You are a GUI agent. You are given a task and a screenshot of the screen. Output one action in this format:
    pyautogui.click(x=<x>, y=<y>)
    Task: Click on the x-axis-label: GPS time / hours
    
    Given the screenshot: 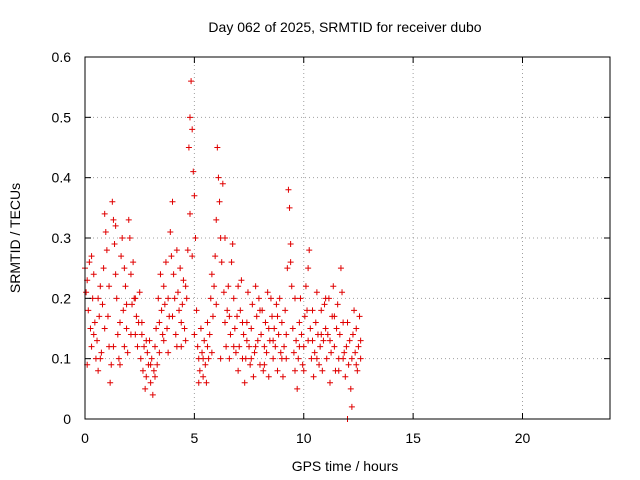 What is the action you would take?
    pyautogui.click(x=345, y=466)
    